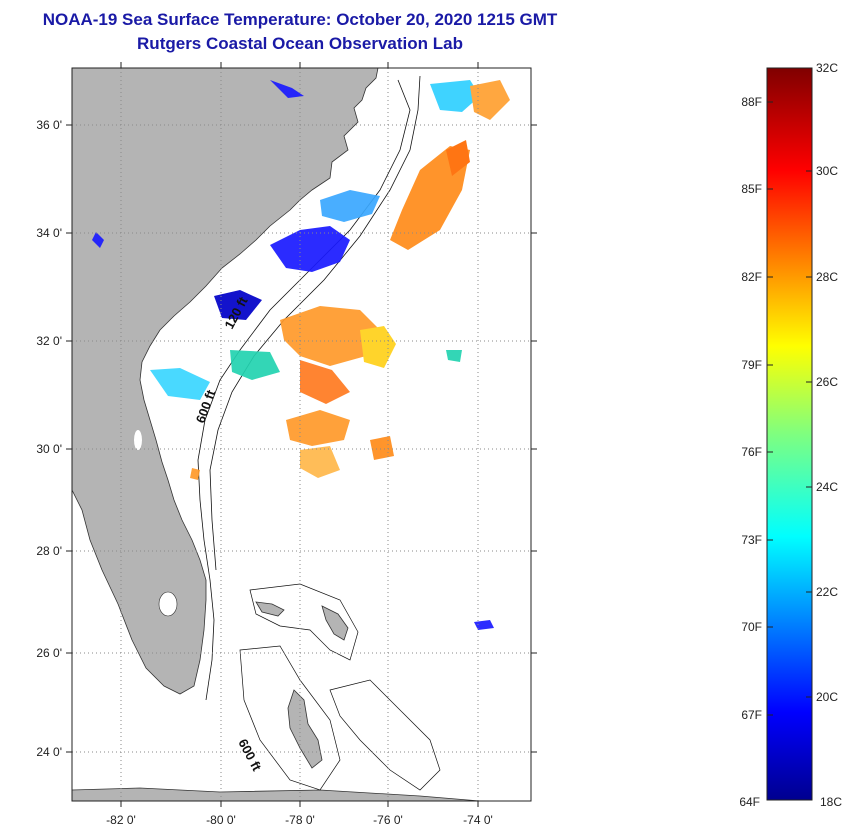  I want to click on colorbar-f-label: 88F, so click(751, 102).